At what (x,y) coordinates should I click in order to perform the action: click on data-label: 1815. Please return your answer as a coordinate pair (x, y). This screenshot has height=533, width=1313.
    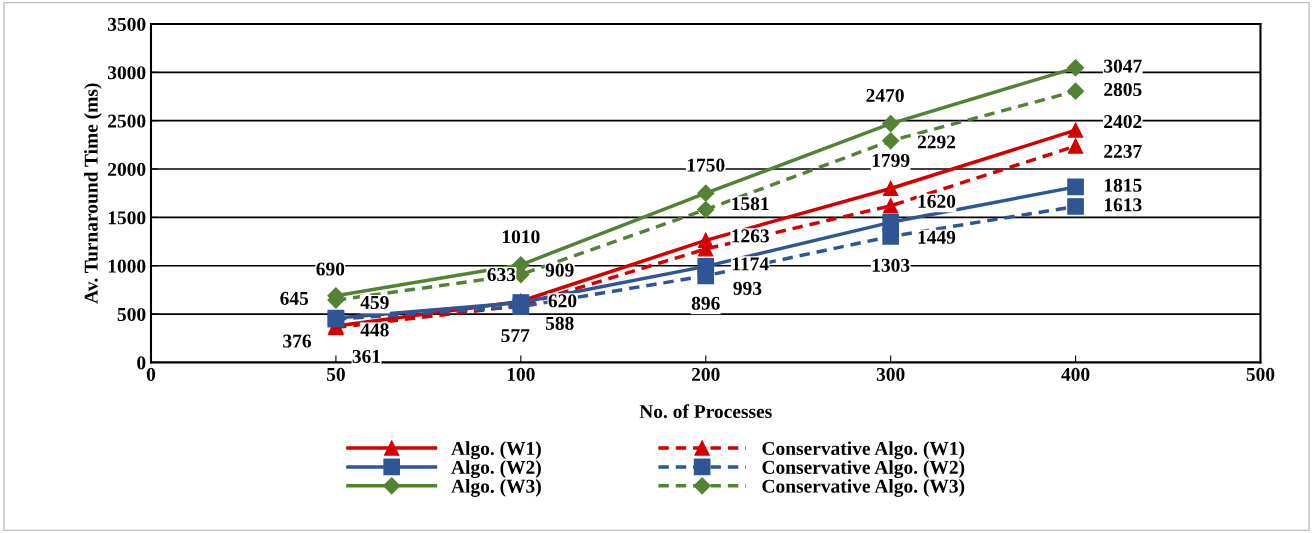
    Looking at the image, I should click on (1123, 185).